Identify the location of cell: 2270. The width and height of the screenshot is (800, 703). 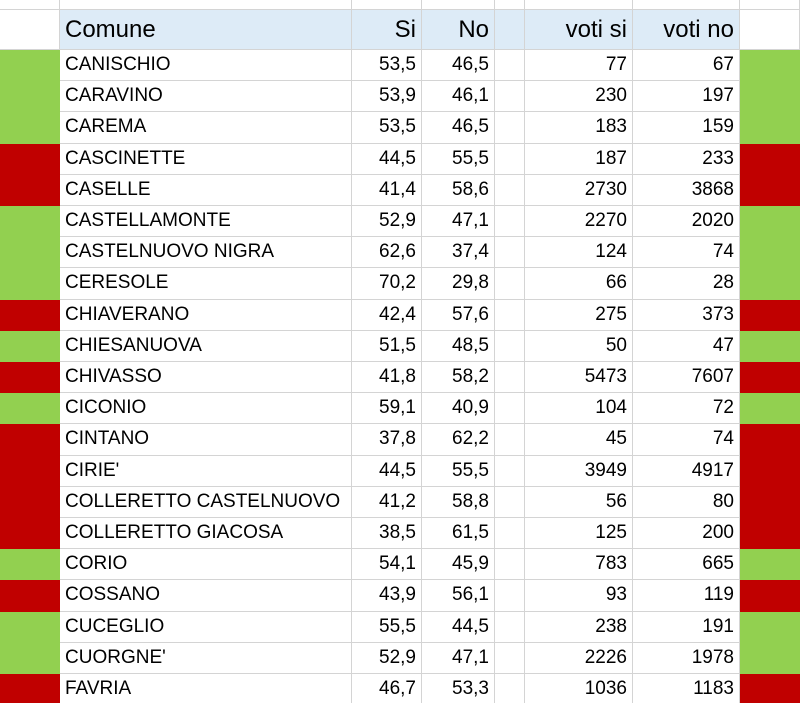
(579, 222).